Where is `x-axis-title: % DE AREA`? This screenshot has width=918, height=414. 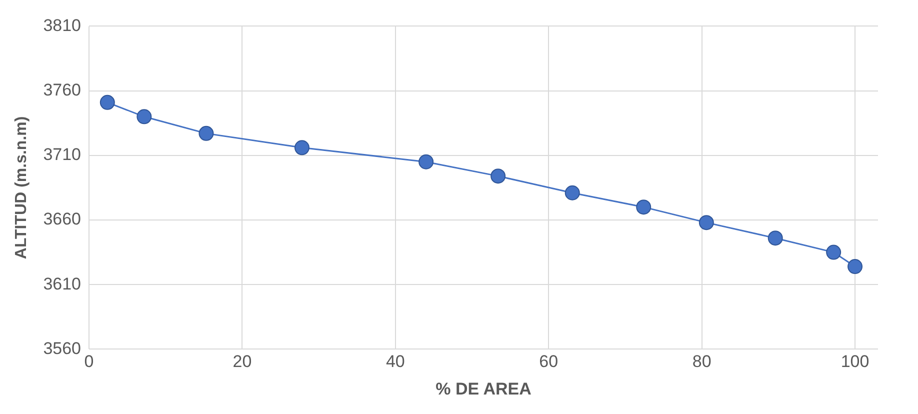 x-axis-title: % DE AREA is located at coordinates (484, 388).